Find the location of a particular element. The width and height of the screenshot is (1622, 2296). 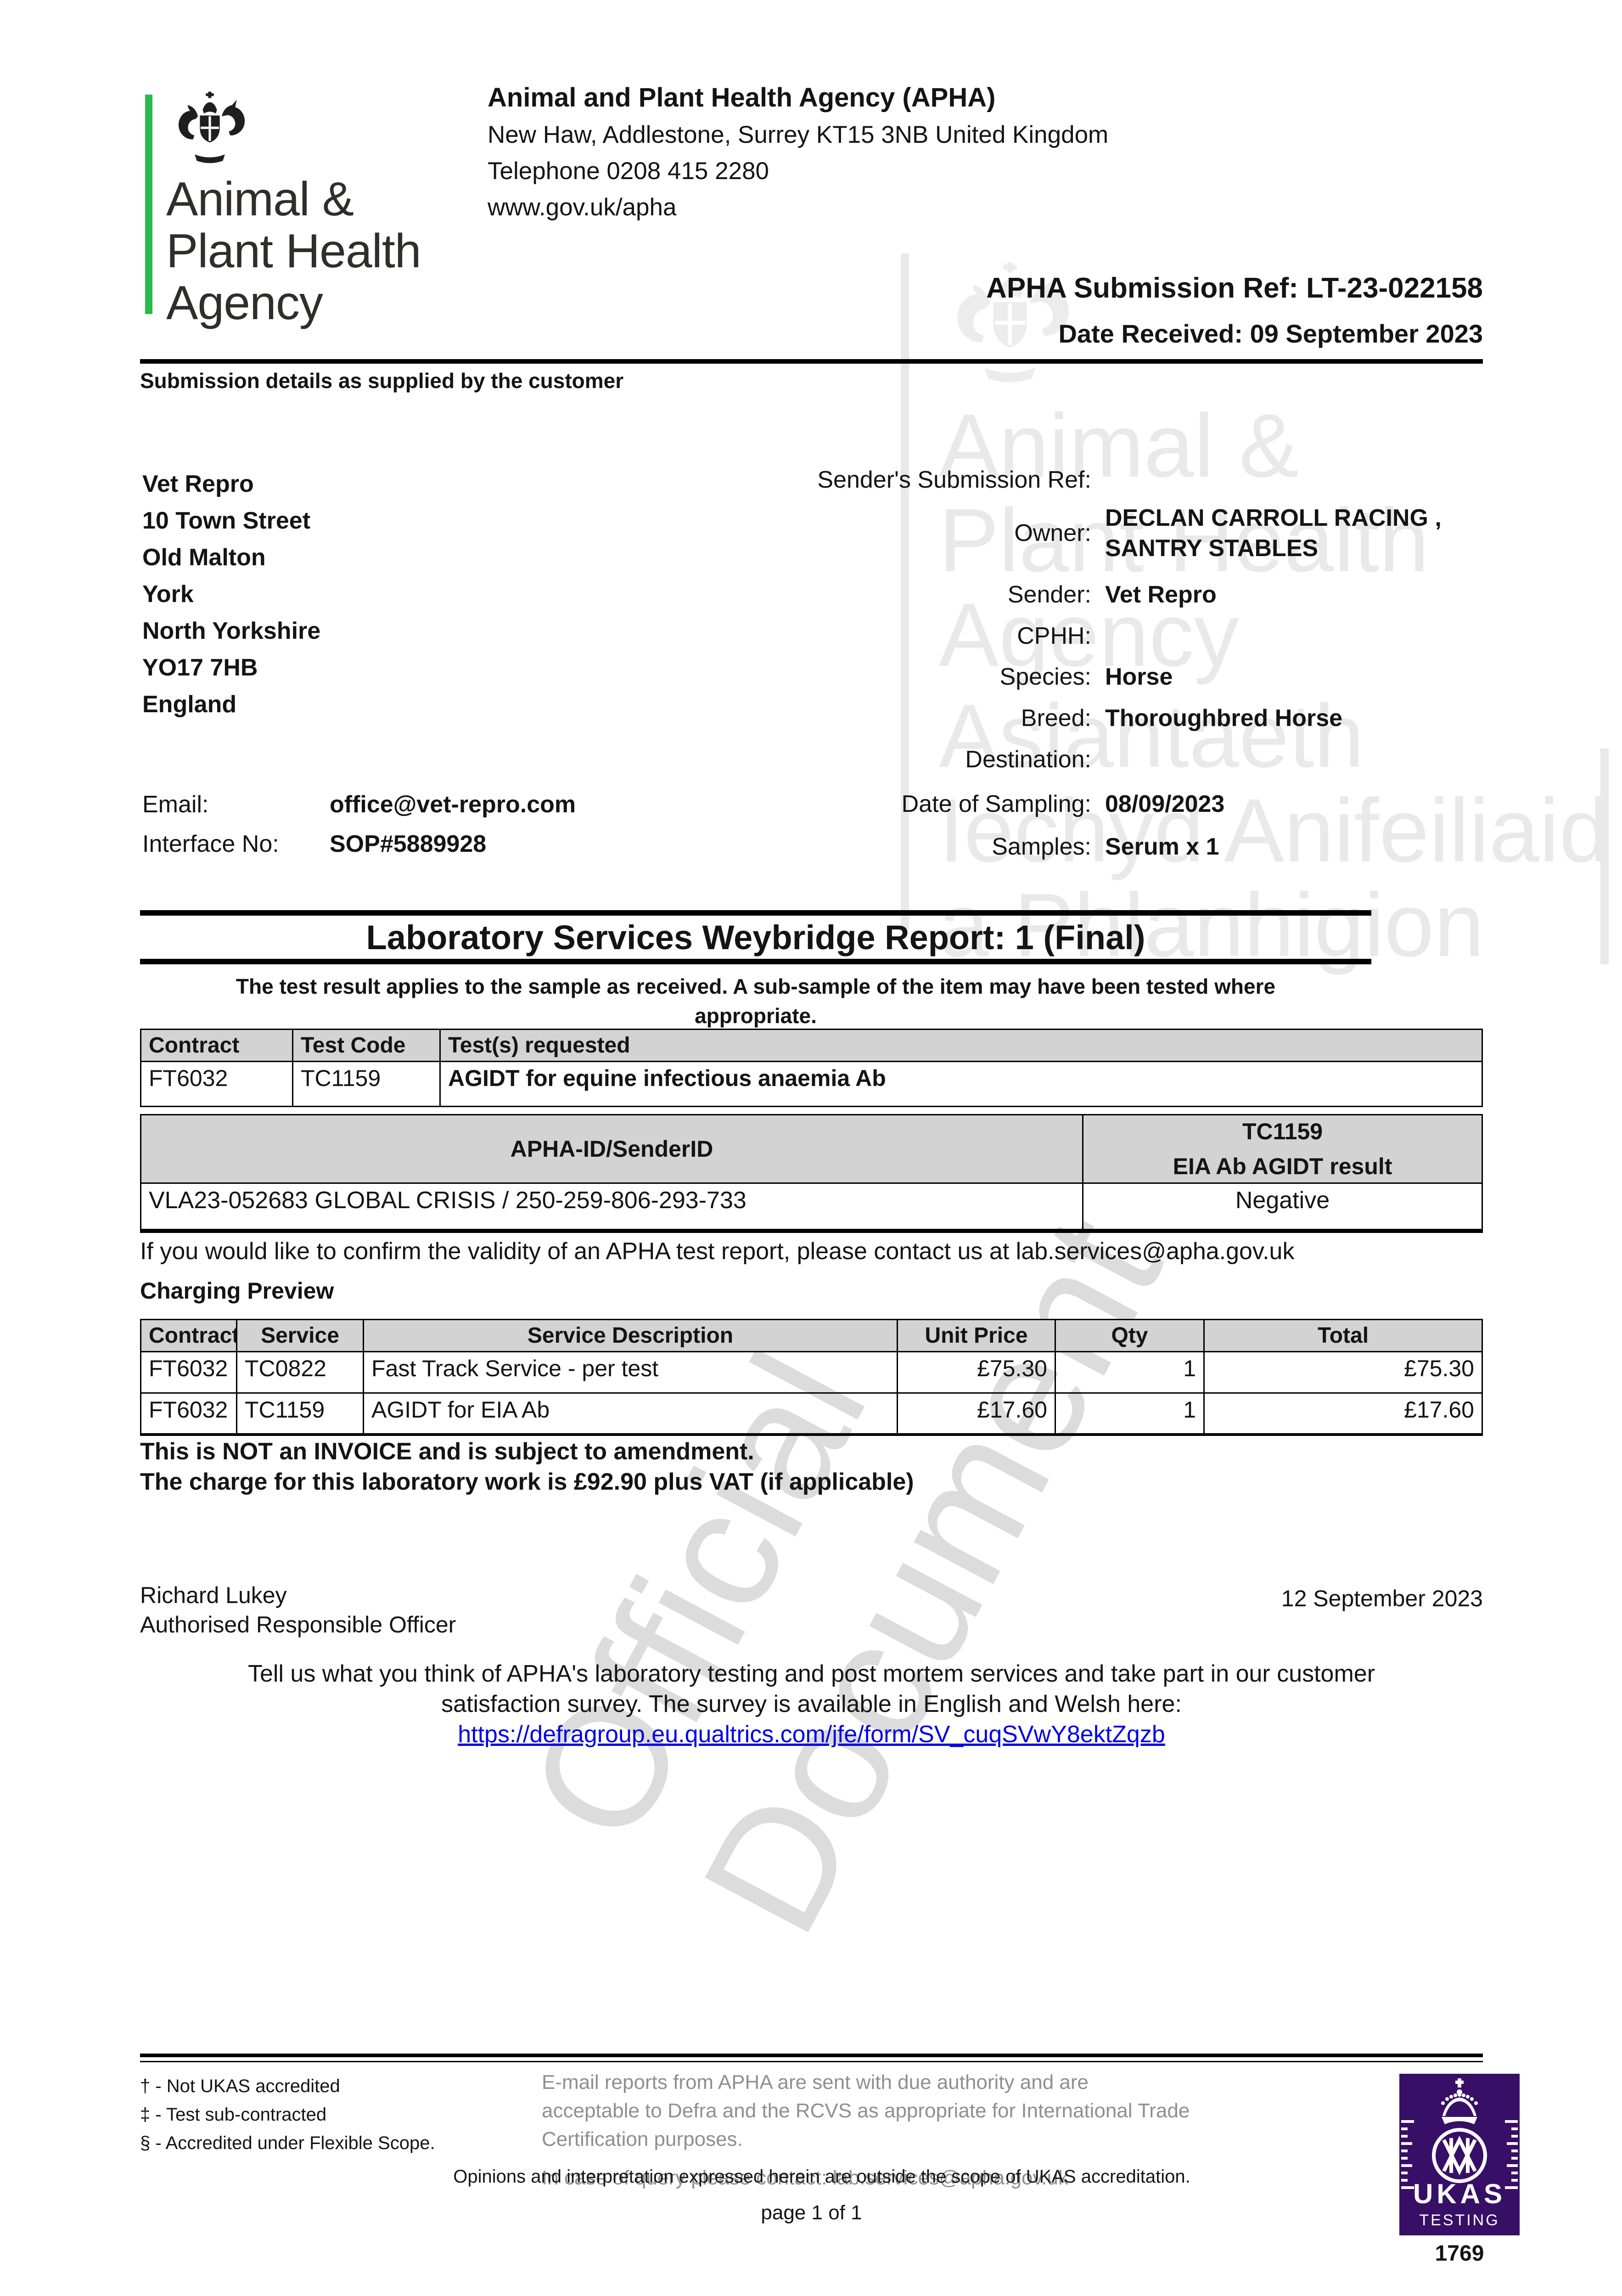

watermark-brand-line: a Phlanhigion is located at coordinates (1211, 925).